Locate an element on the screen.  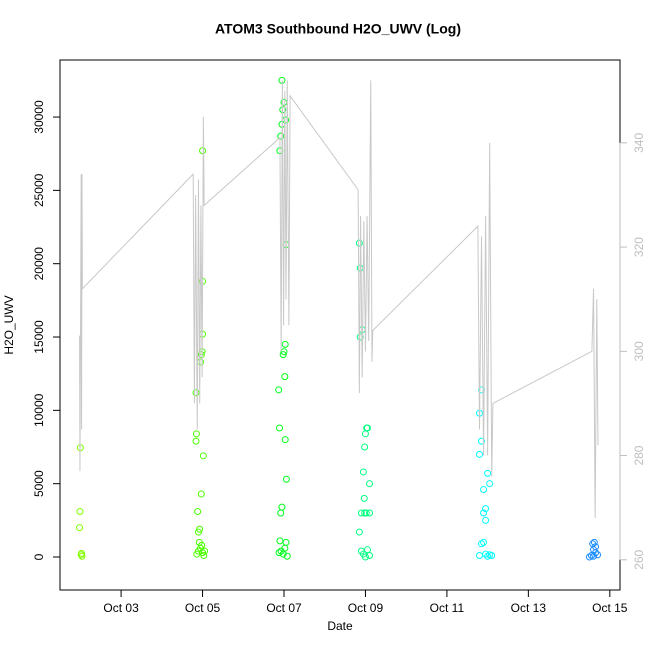
y-tick-label: 10000 is located at coordinates (39, 410).